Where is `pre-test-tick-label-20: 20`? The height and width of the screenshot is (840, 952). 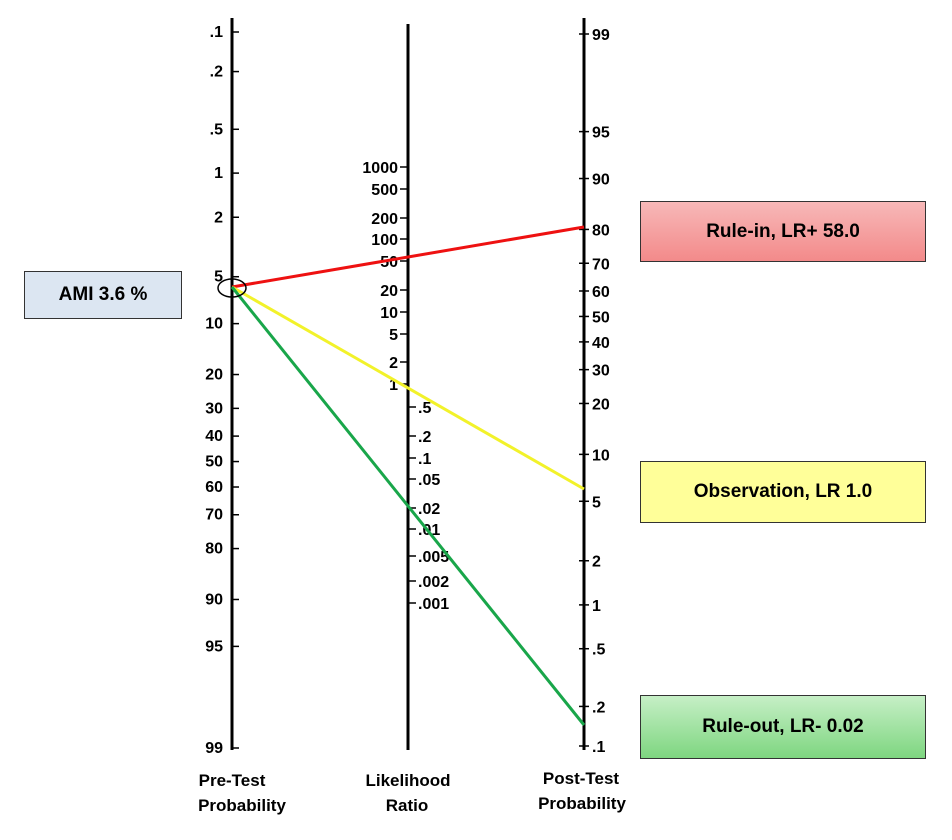 pre-test-tick-label-20: 20 is located at coordinates (214, 375).